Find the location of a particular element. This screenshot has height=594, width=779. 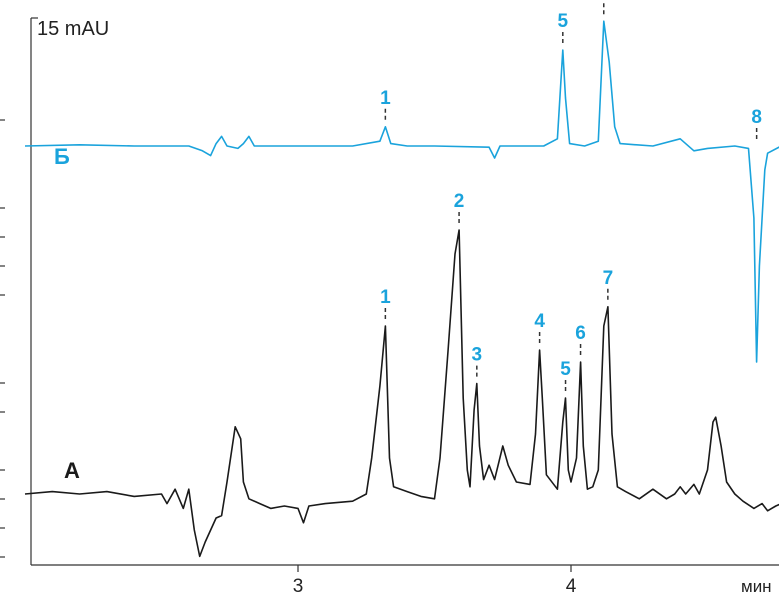

peak-label: 2 is located at coordinates (459, 201).